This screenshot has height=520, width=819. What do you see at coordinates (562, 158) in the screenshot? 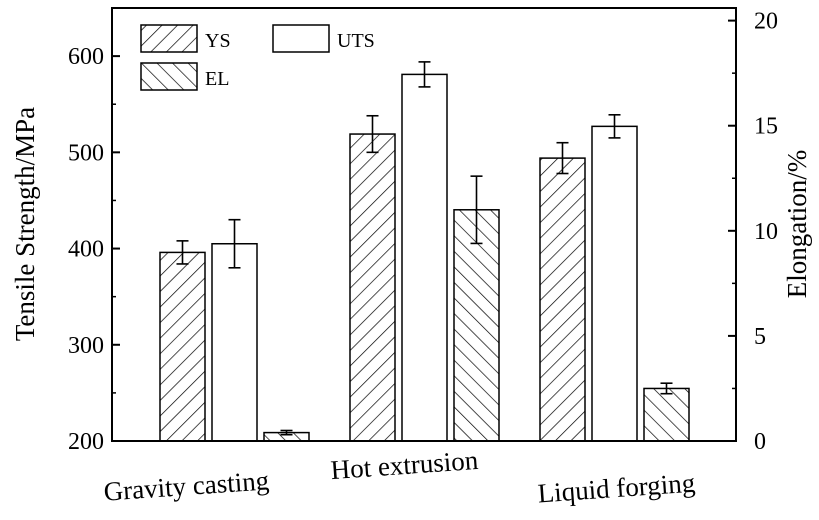
I see `error-bar-ys-liquid-forging` at bounding box center [562, 158].